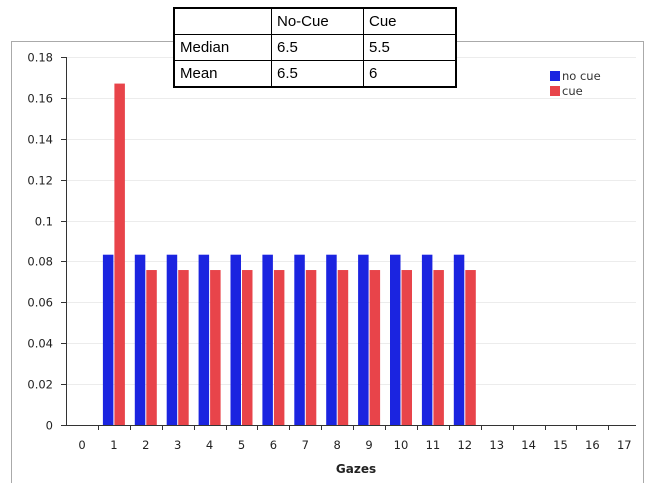 Image resolution: width=655 pixels, height=483 pixels. Describe the element at coordinates (624, 445) in the screenshot. I see `x-tick-label: 17` at that location.